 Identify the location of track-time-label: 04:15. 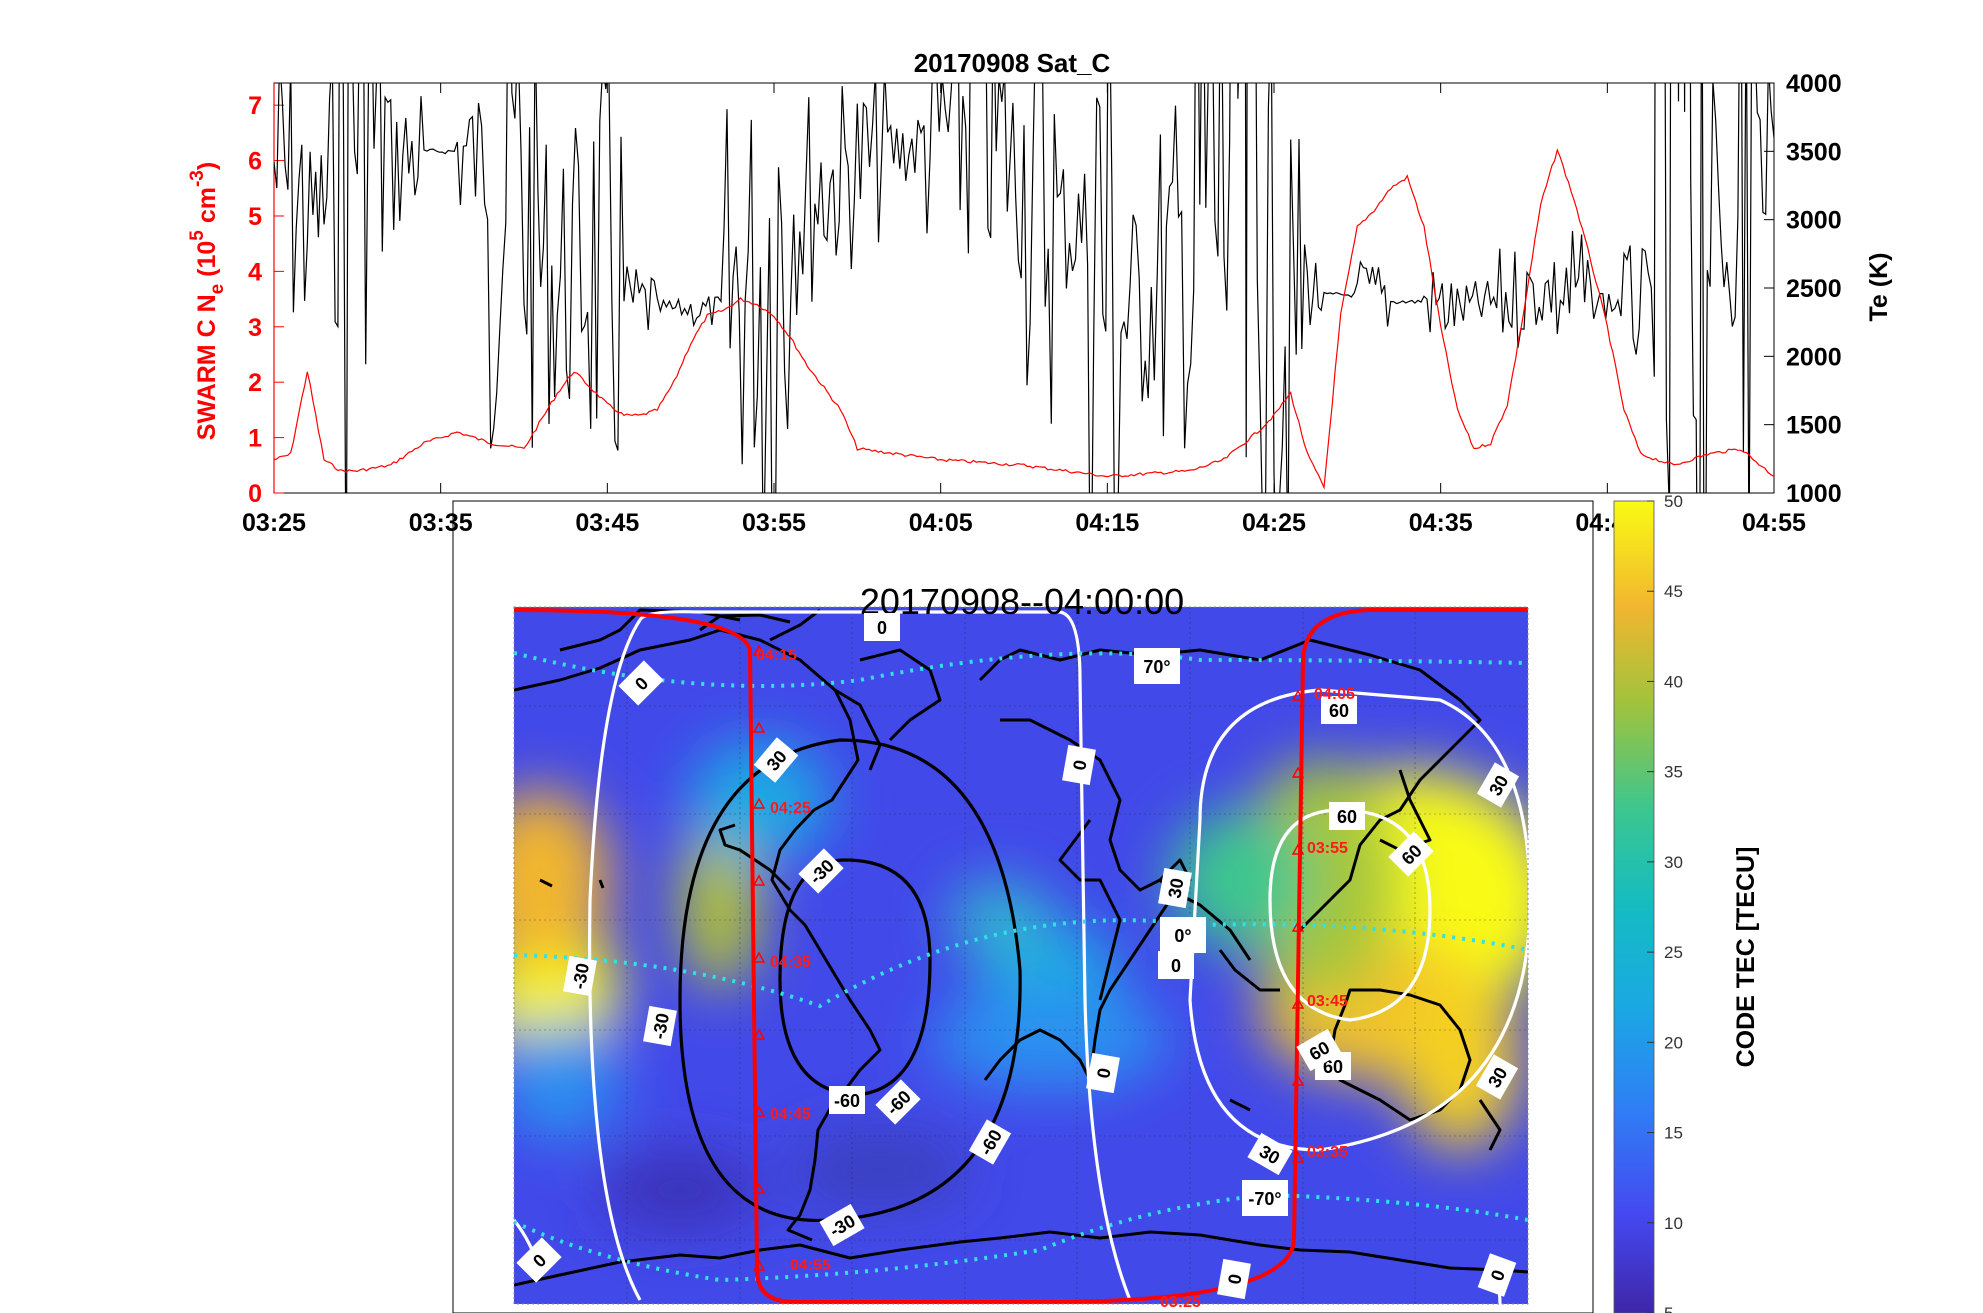
(776, 655).